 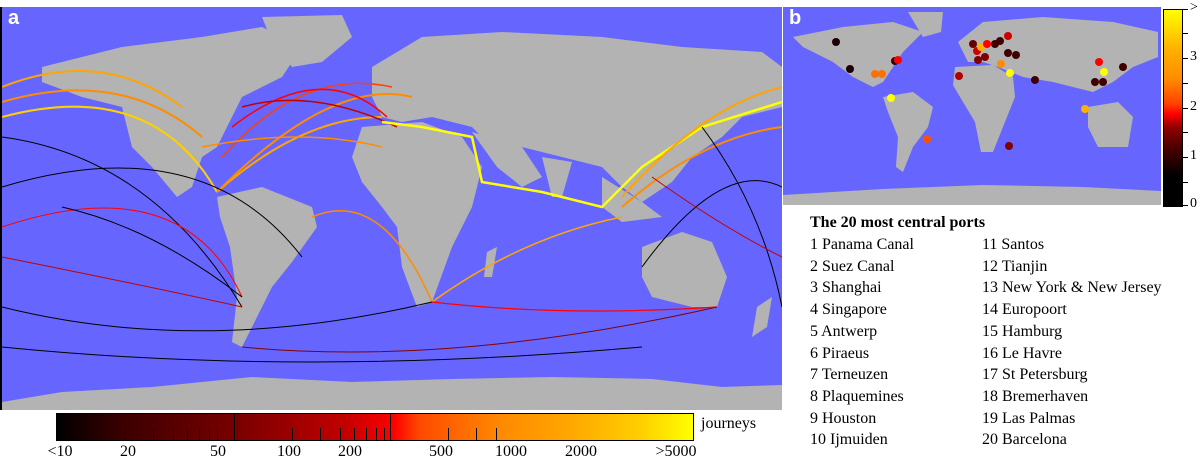 I want to click on ports-world-map, so click(x=972, y=108).